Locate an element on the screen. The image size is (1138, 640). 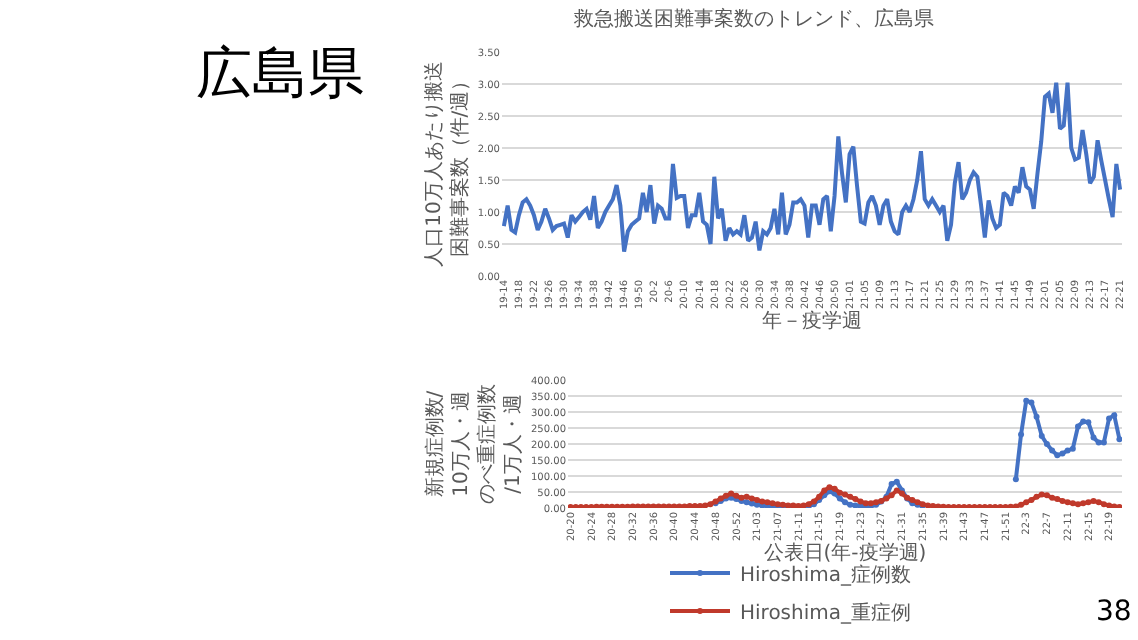
chart-title: 救急搬送困難事案数のトレンド、広島県 is located at coordinates (753, 18).